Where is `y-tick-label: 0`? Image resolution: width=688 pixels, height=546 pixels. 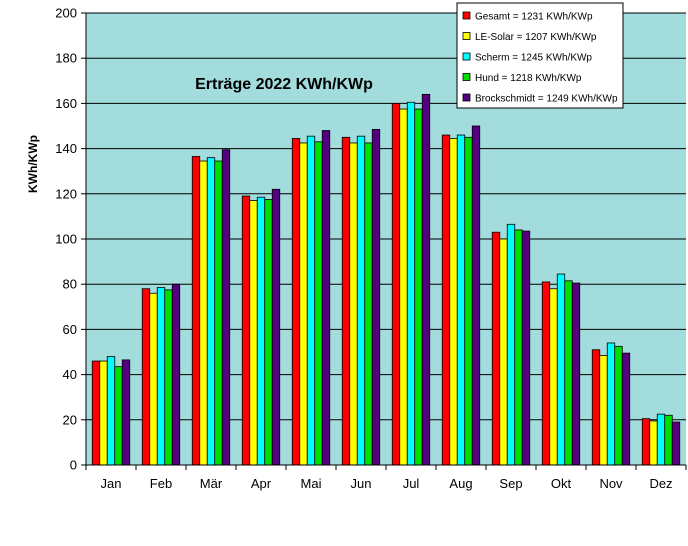
y-tick-label: 0 is located at coordinates (73, 465).